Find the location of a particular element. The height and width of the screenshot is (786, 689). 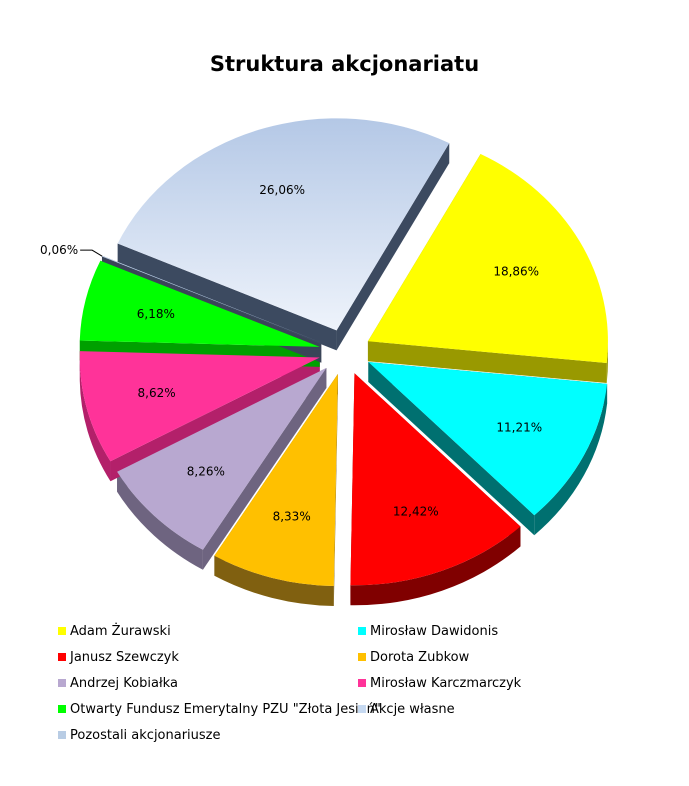

pie-slice-otwarty-fundusz-emerytalny-pzu-zlota-jesien is located at coordinates (199, 303).